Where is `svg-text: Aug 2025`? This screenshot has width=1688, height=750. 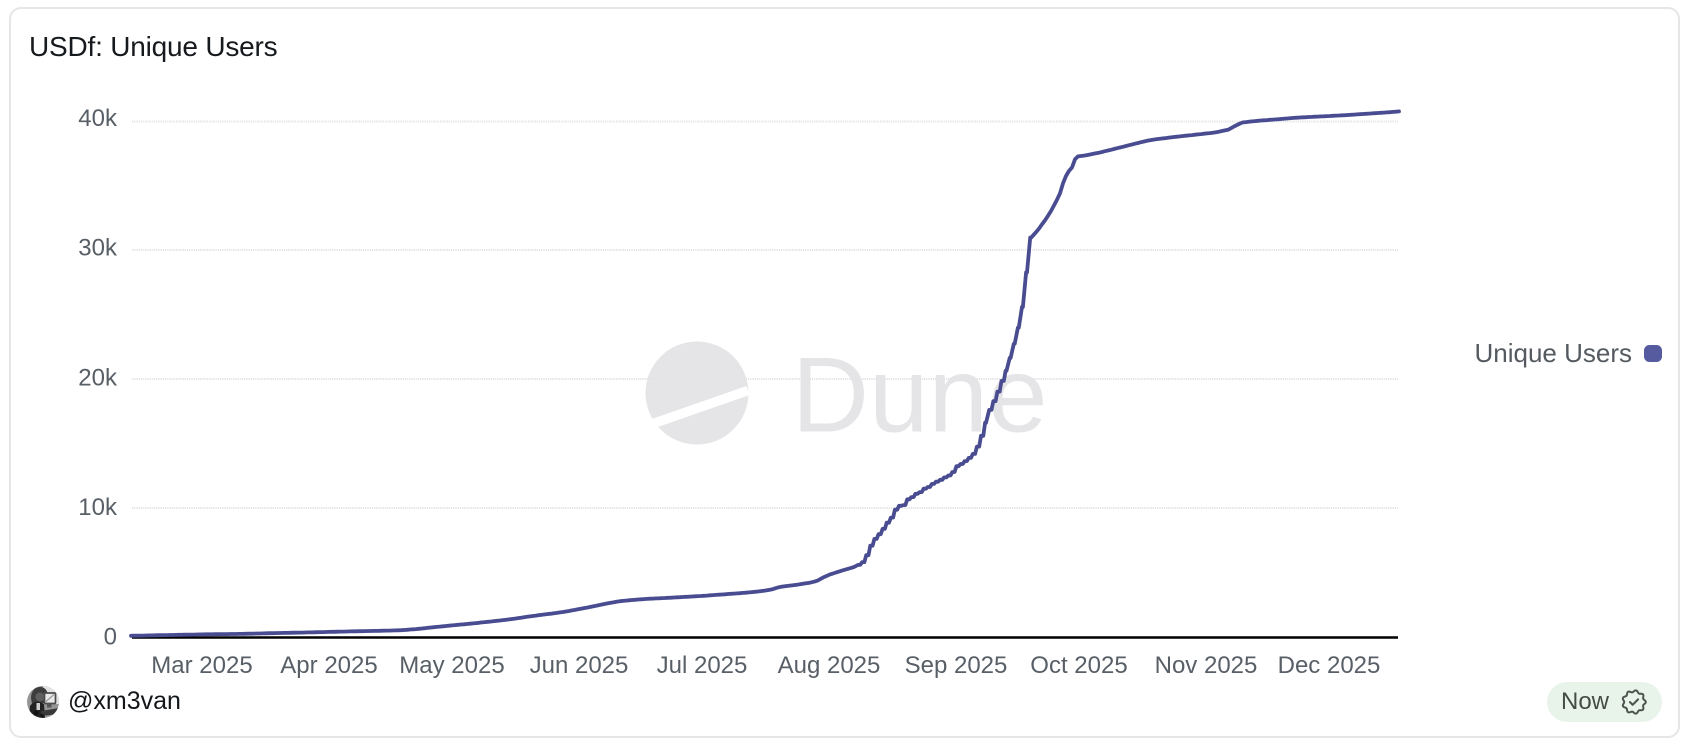
svg-text: Aug 2025 is located at coordinates (829, 665).